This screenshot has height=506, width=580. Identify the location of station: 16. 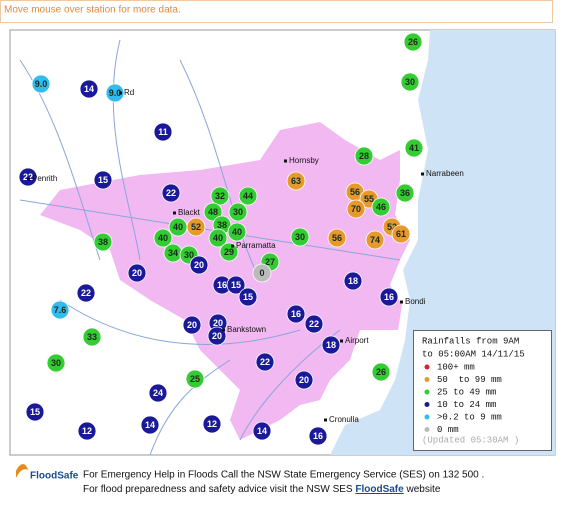
(296, 314).